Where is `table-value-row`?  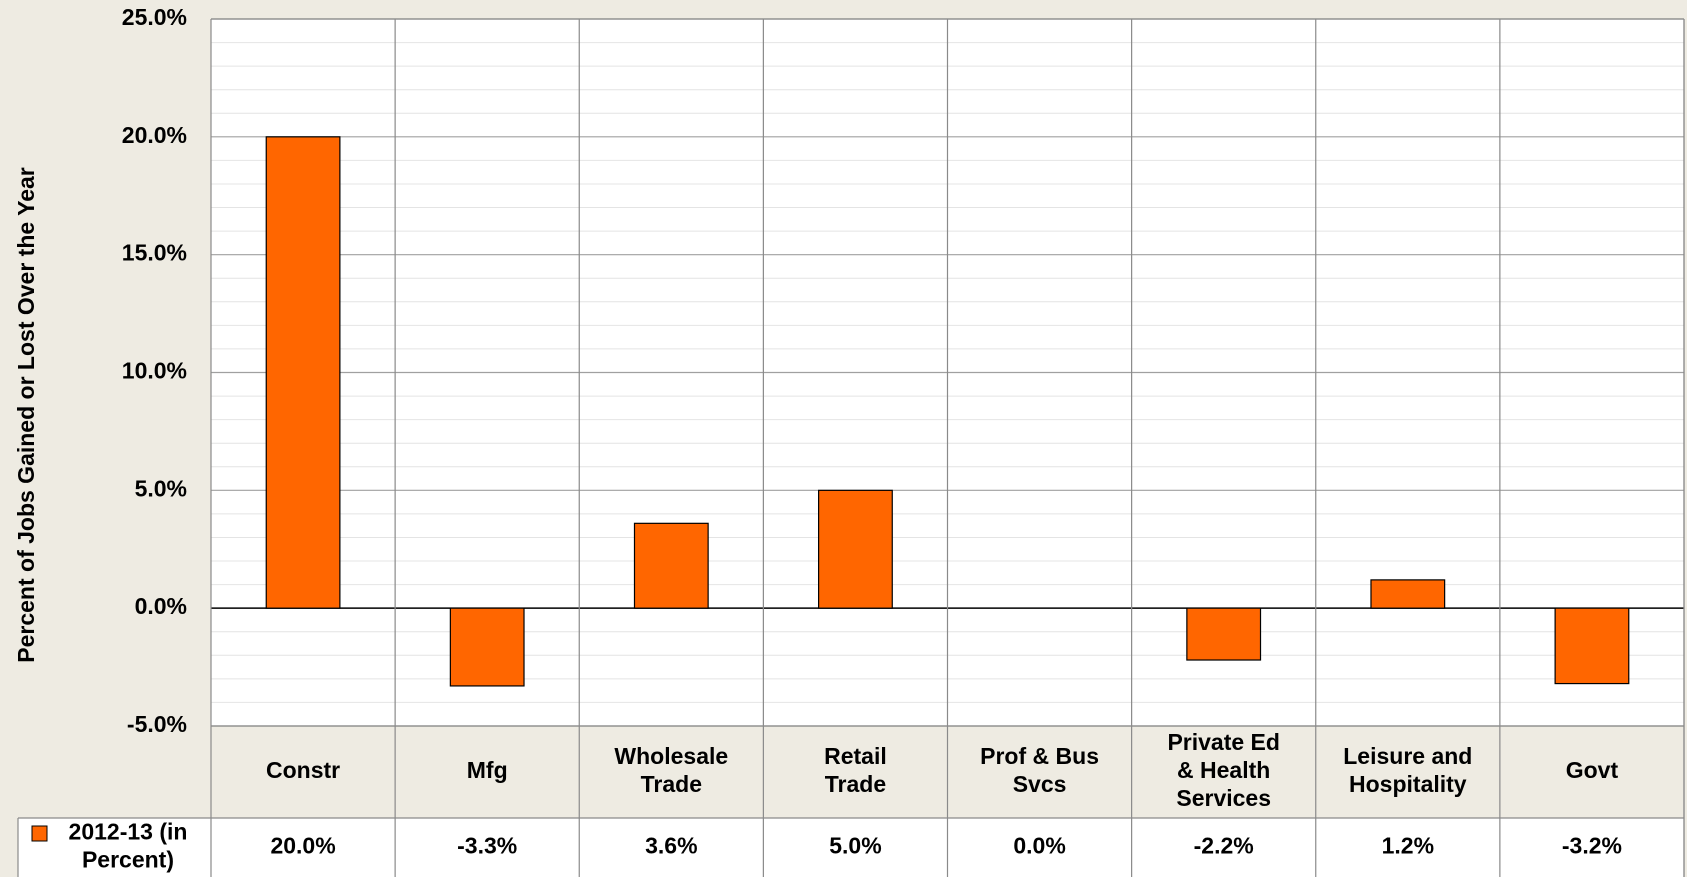
table-value-row is located at coordinates (851, 847).